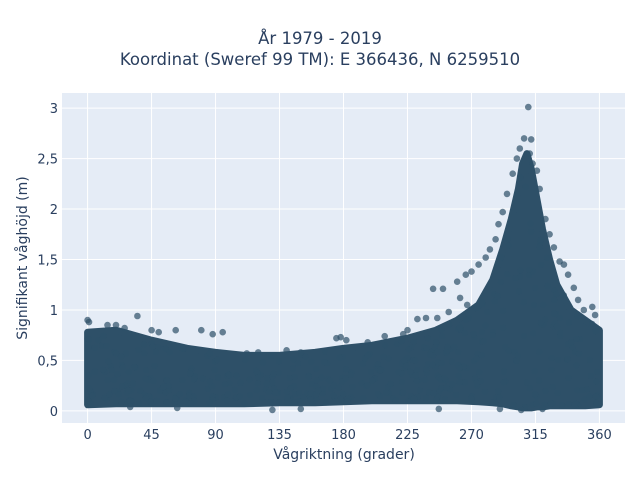 The width and height of the screenshot is (640, 480). What do you see at coordinates (47, 160) in the screenshot?
I see `y-tick-label-5: 2,5` at bounding box center [47, 160].